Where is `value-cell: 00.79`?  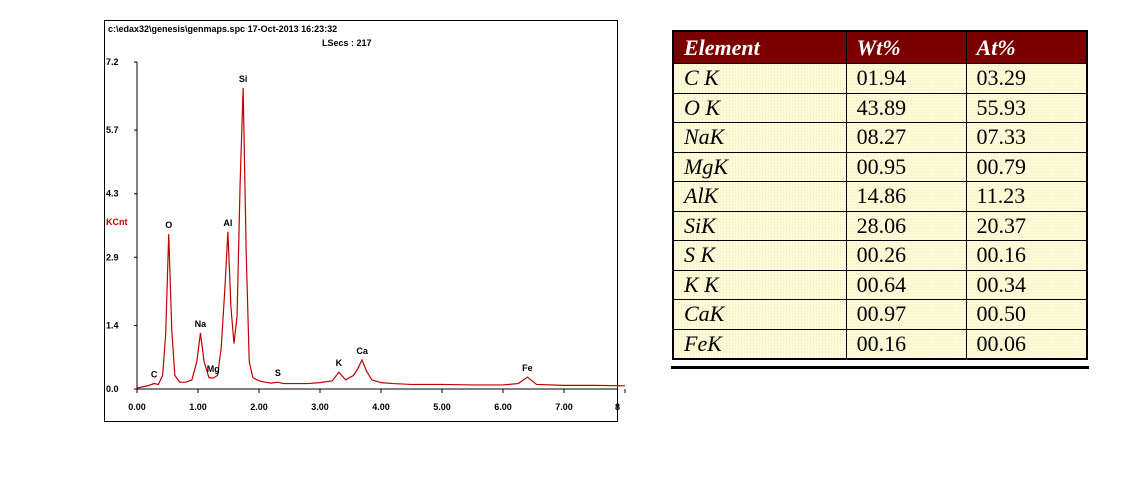
value-cell: 00.79 is located at coordinates (1026, 166).